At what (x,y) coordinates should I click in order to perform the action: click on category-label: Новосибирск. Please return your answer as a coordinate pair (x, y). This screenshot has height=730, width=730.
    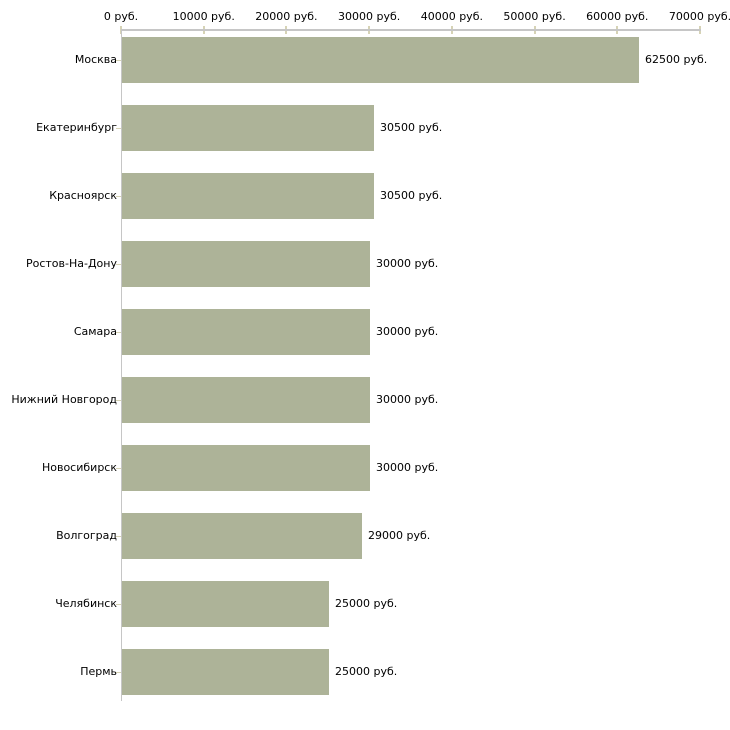
    Looking at the image, I should click on (79, 467).